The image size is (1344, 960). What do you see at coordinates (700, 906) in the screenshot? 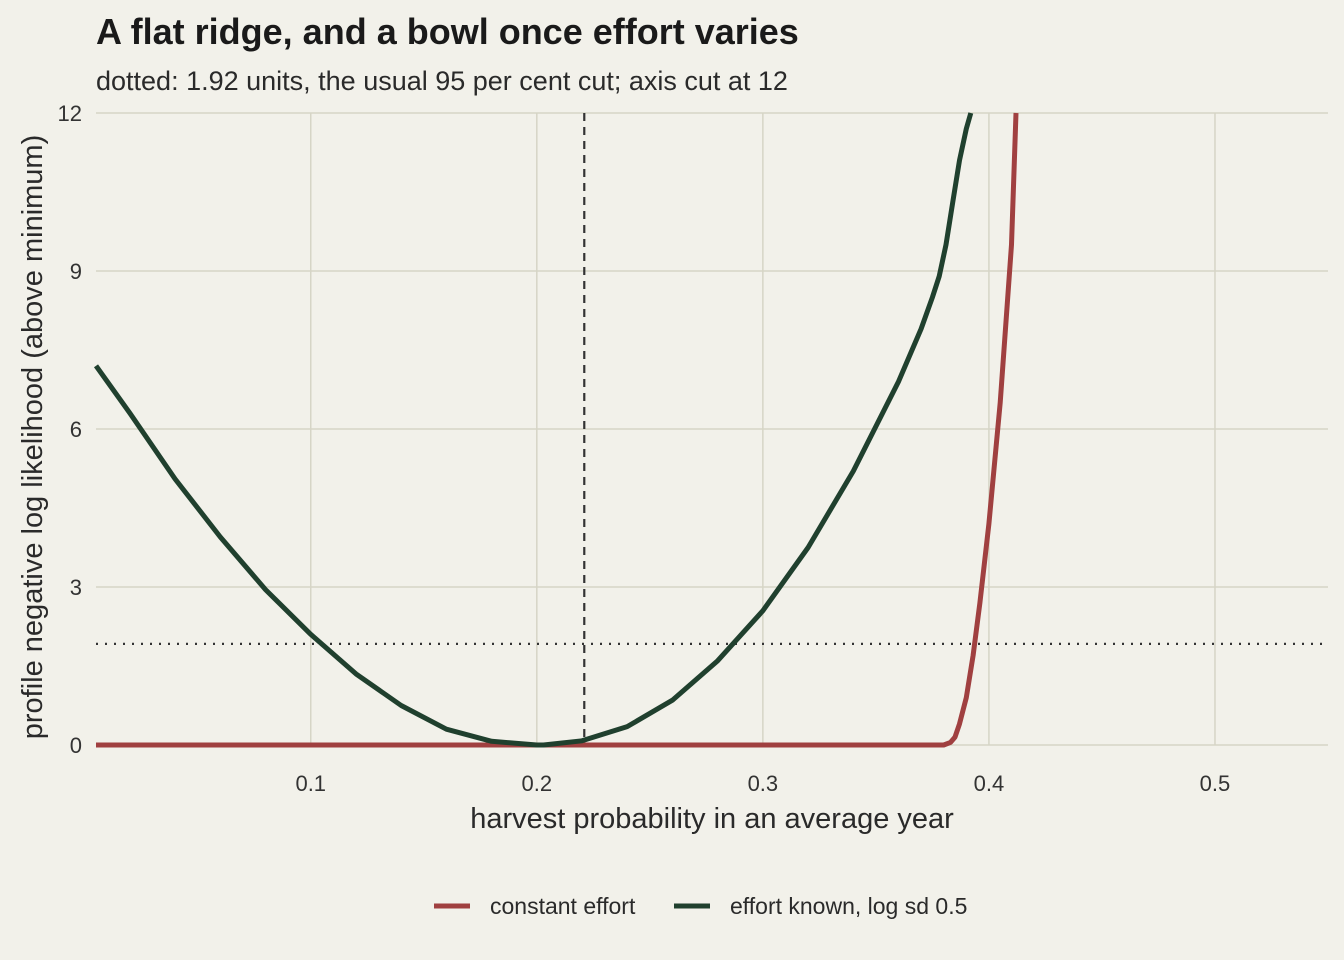
I see `legend: constant effort effort known, log sd 0.5` at bounding box center [700, 906].